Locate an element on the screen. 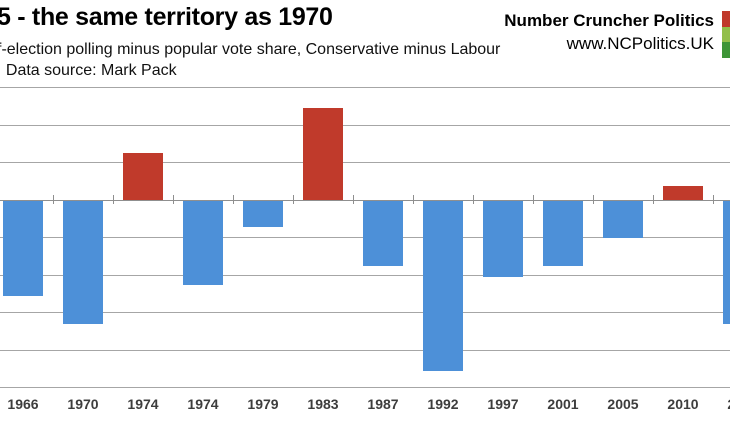  data-source-note: . Data source: Mark Pack is located at coordinates (88, 70).